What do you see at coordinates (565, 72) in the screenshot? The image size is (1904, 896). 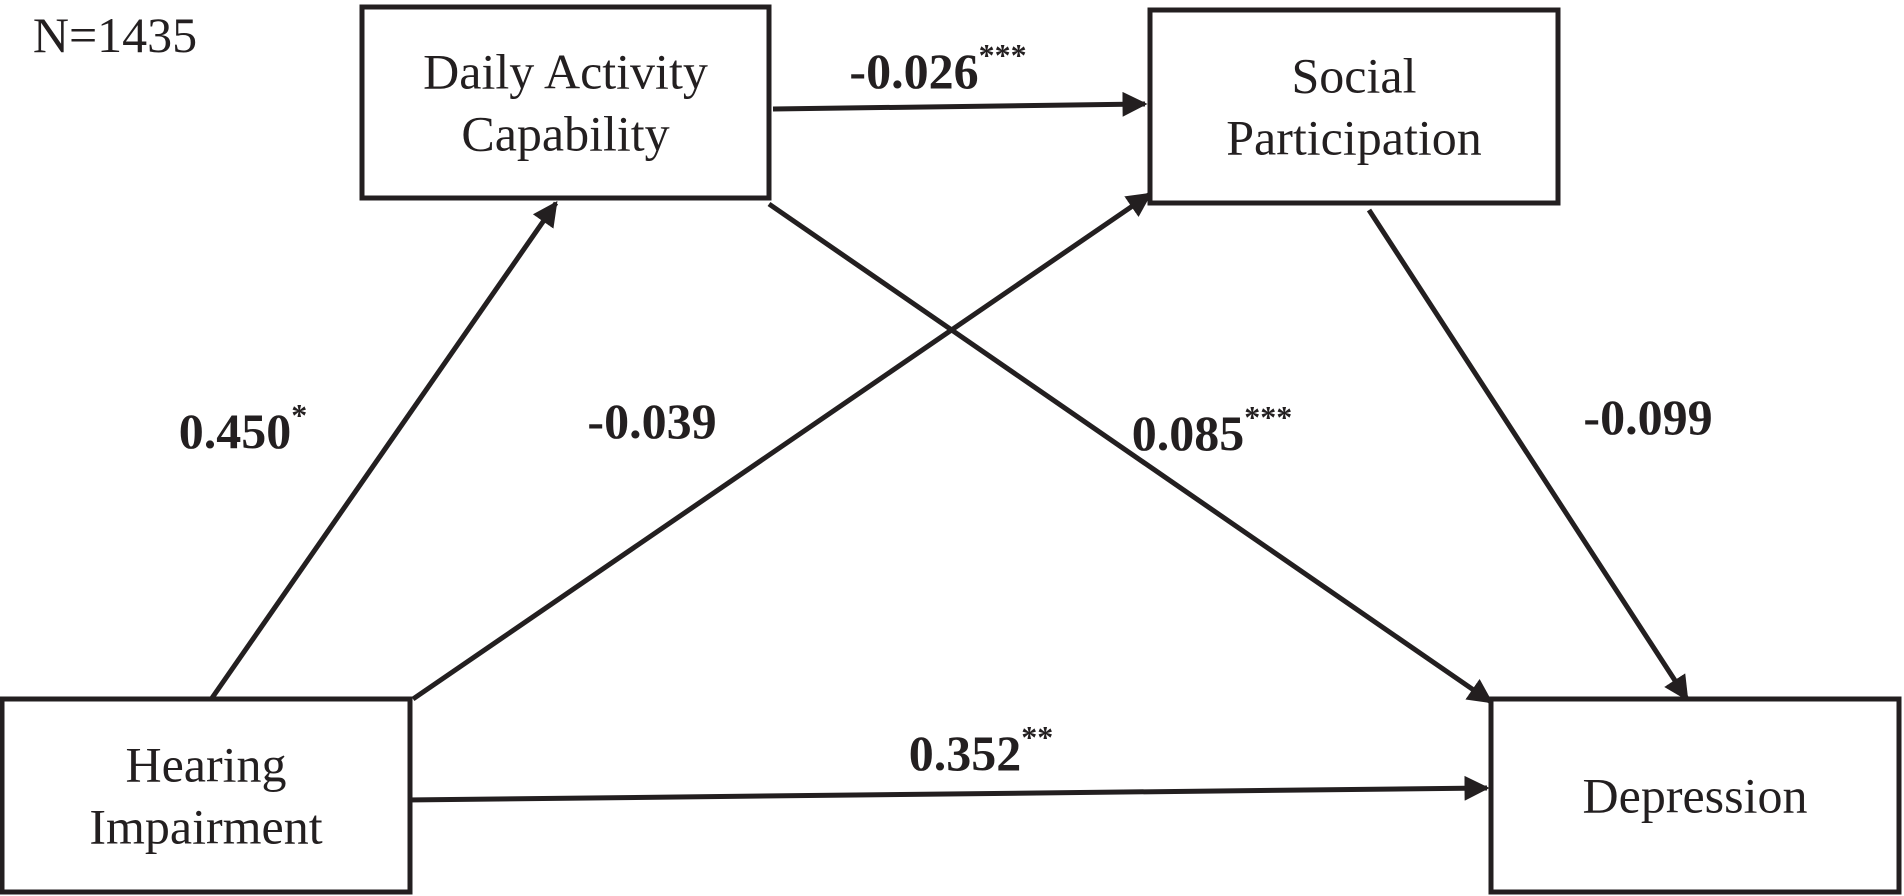 I see `node-label: Daily Activity` at bounding box center [565, 72].